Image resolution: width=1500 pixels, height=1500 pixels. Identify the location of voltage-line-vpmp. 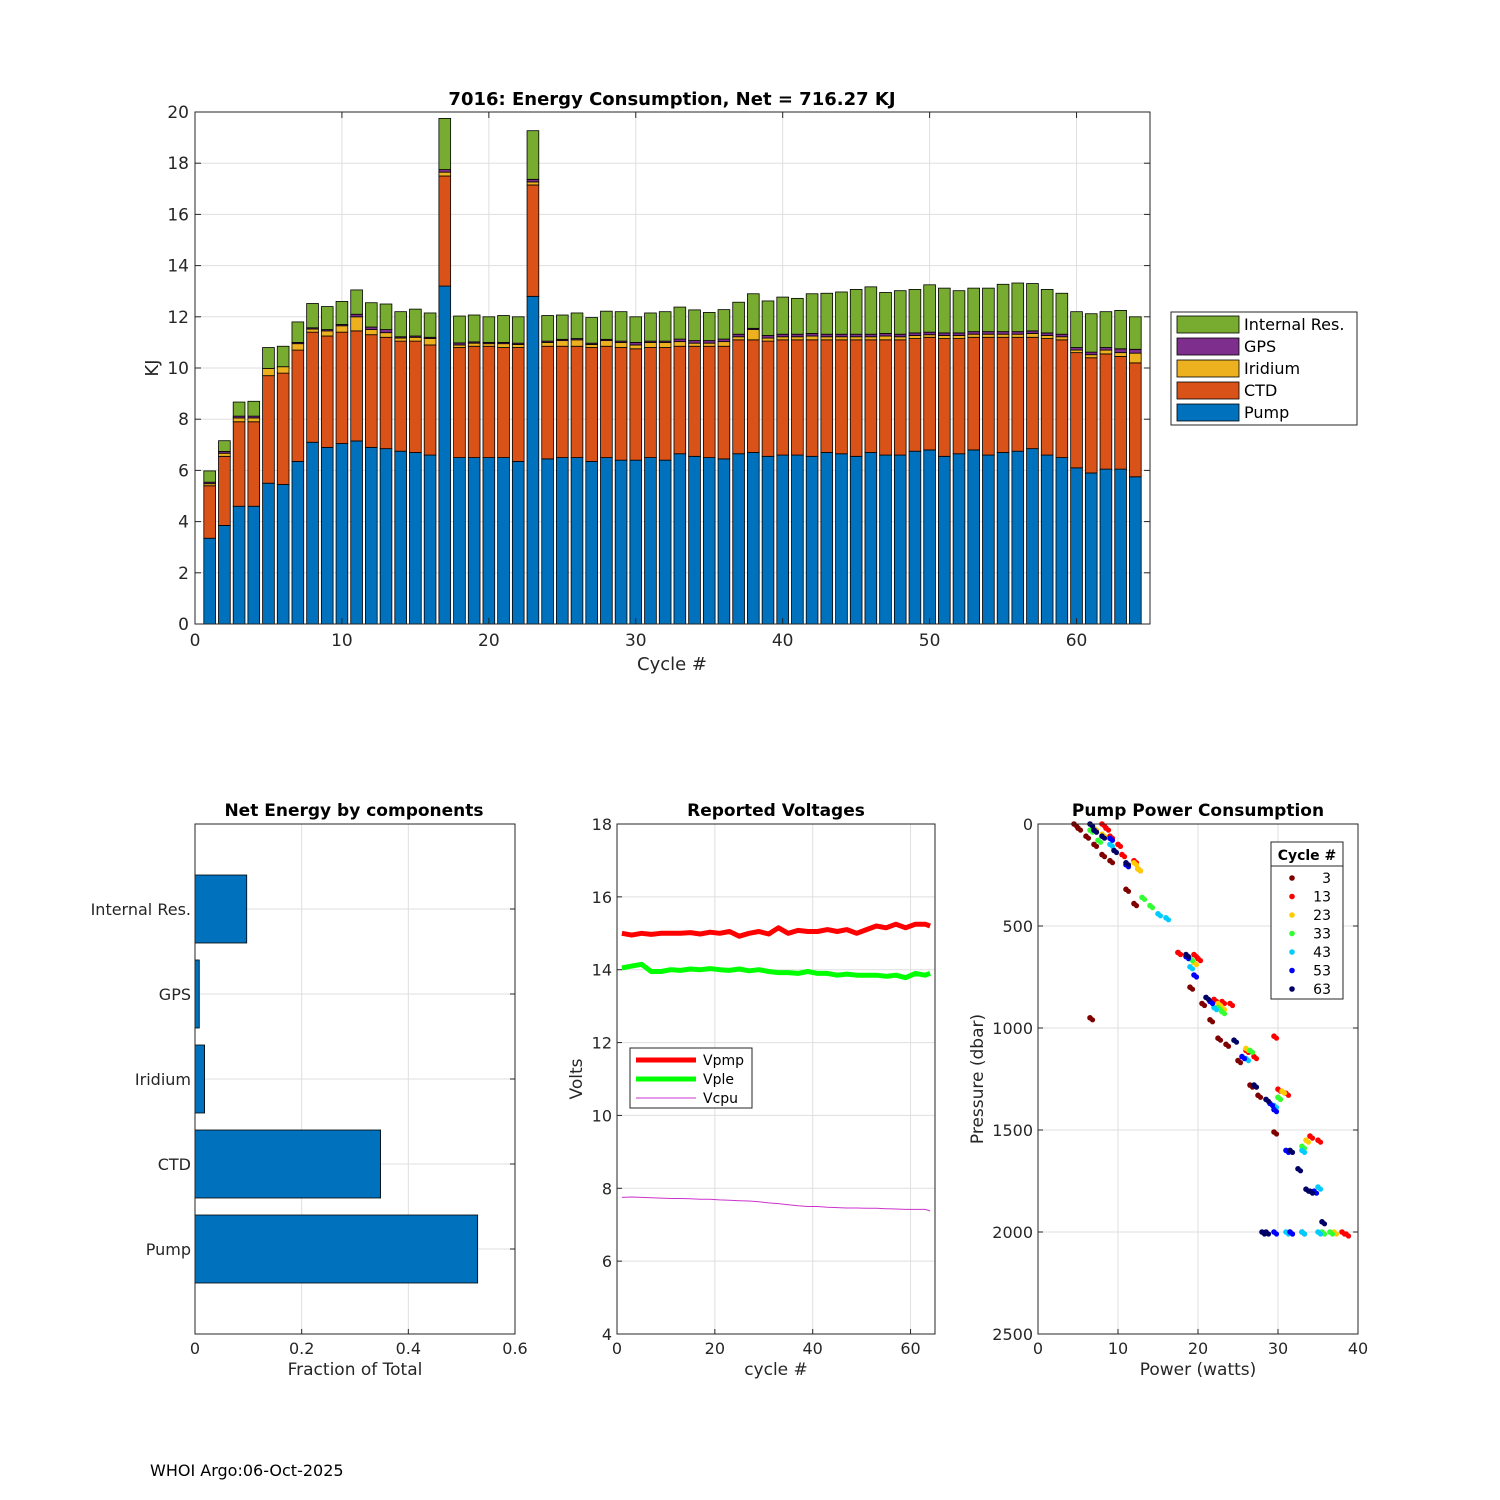
(776, 930).